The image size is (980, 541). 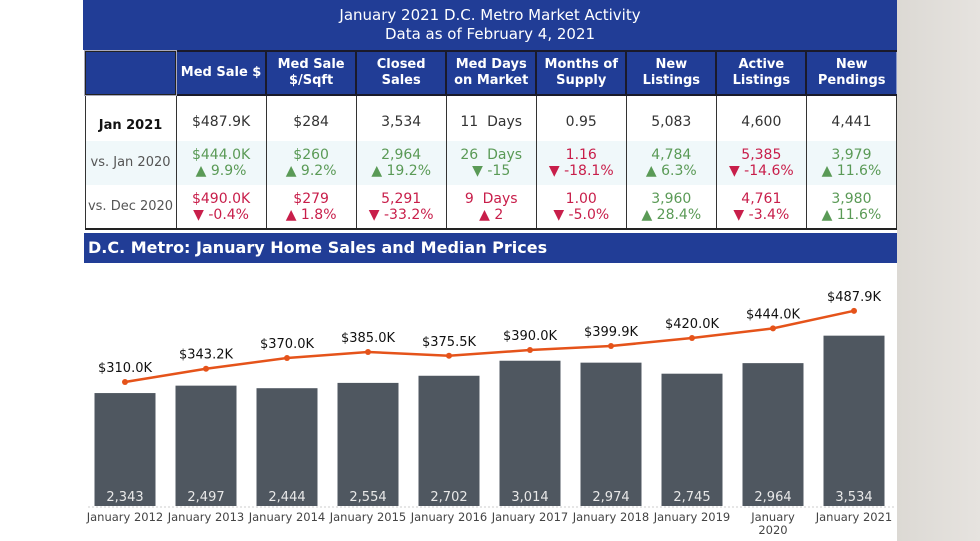 I want to click on cell-value: $490.0K, so click(x=221, y=198).